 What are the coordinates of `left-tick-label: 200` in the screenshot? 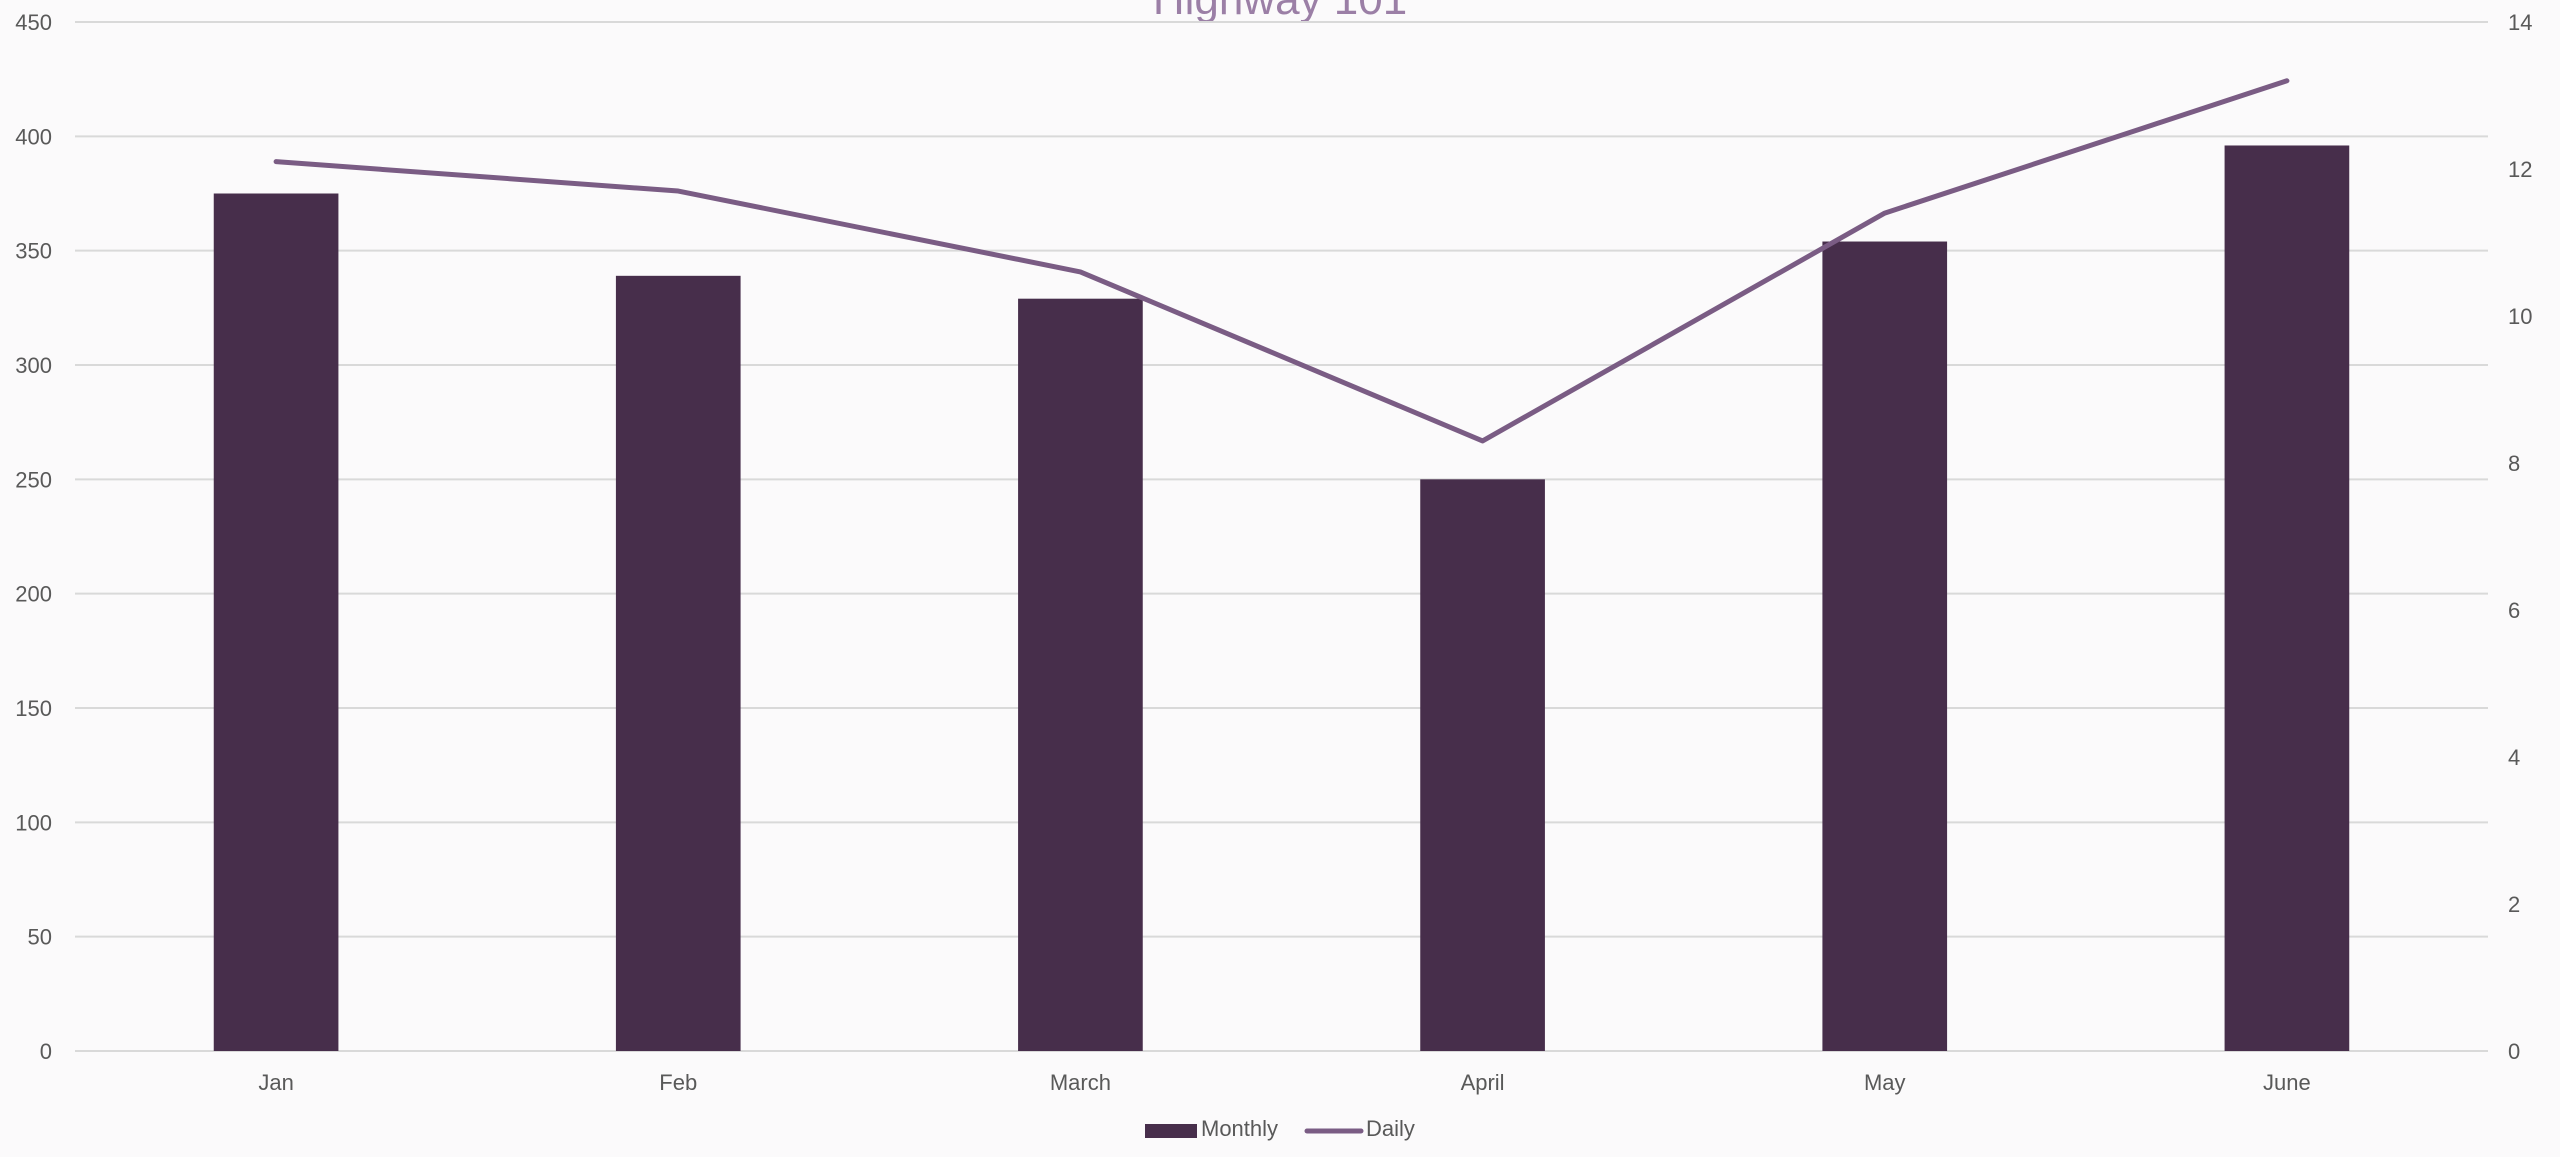 It's located at (33, 594).